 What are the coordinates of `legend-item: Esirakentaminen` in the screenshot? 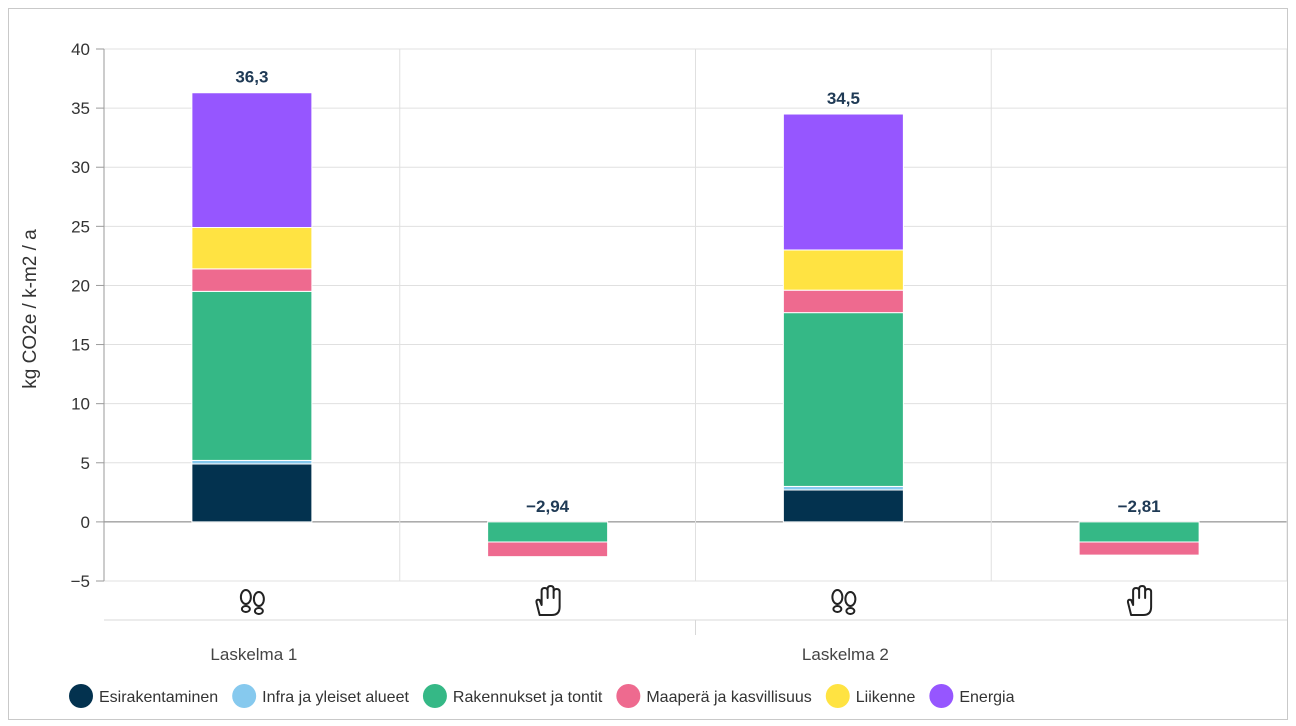 It's located at (143, 696).